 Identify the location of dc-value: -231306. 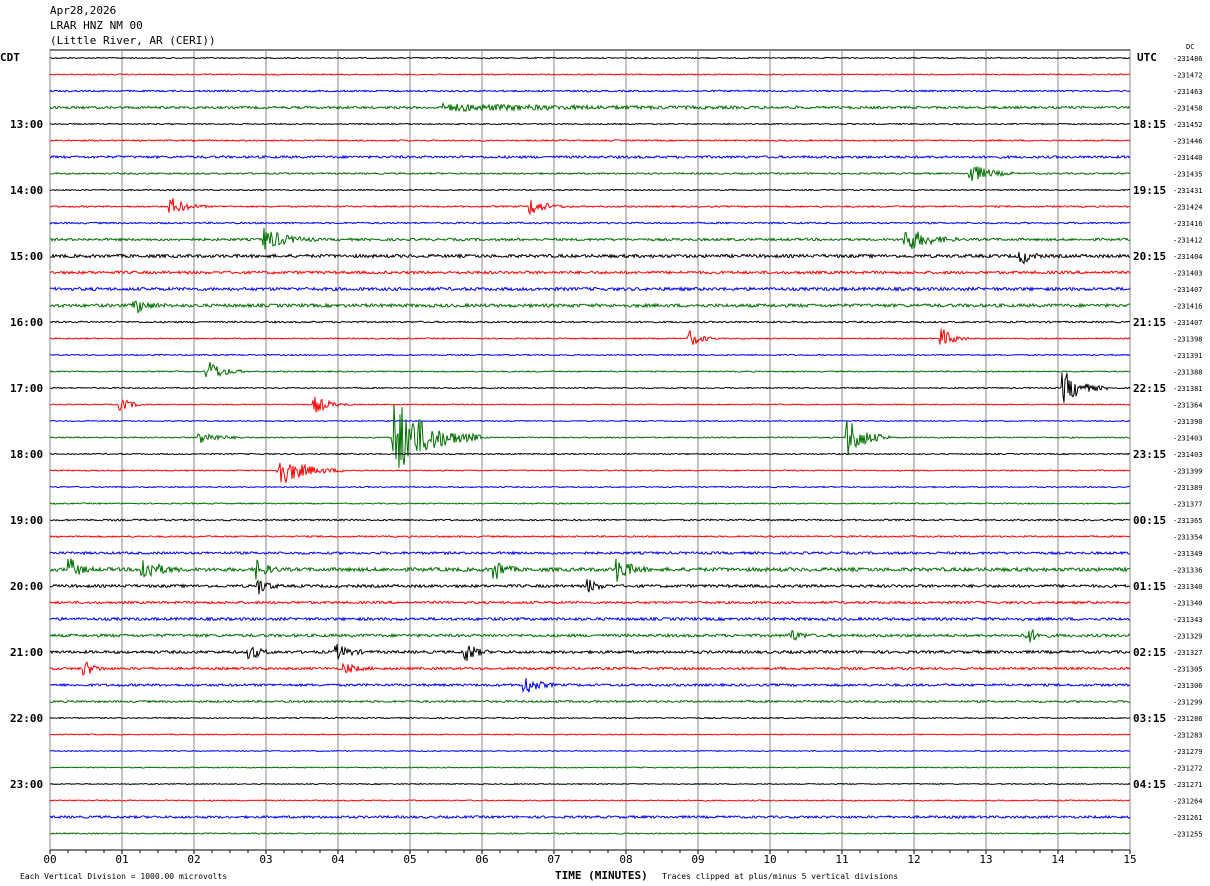
(1188, 686).